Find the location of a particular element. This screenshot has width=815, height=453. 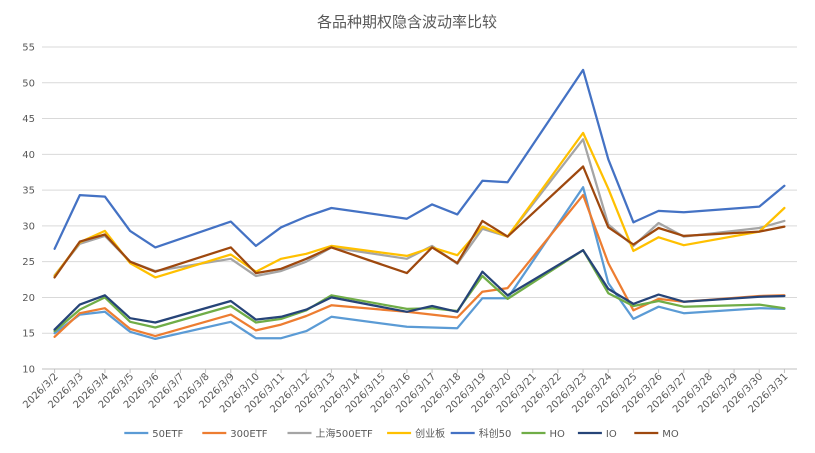

legend-item: IO is located at coordinates (597, 434).